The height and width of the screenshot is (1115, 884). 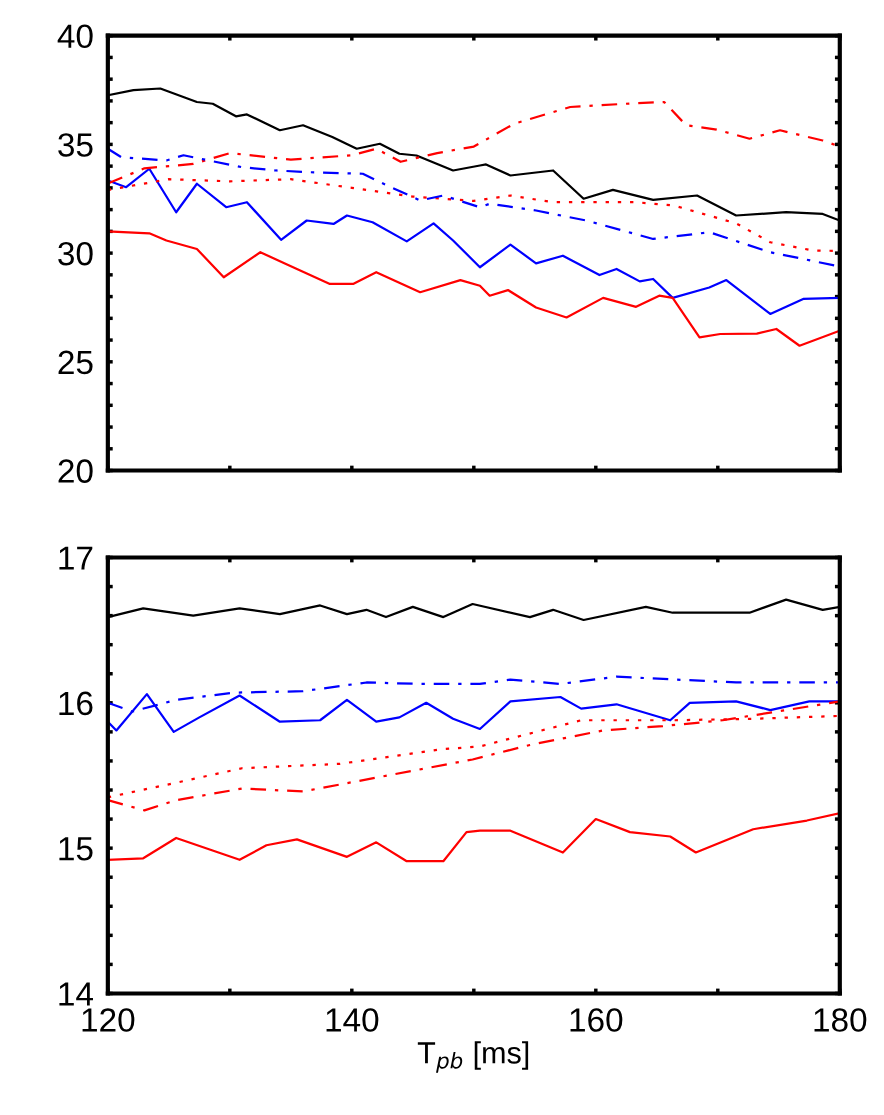 I want to click on y-tick-label: 20, so click(x=75, y=471).